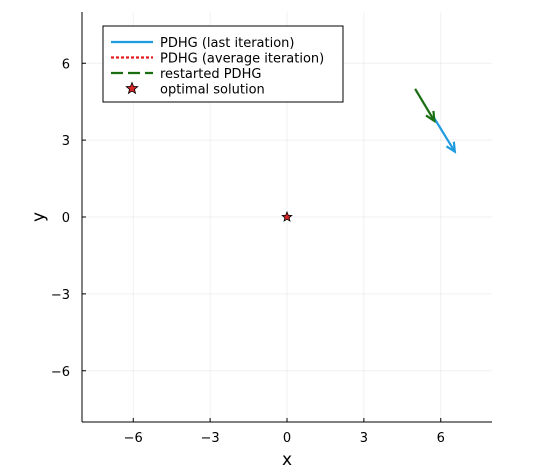  I want to click on legend-swatch, so click(132, 88).